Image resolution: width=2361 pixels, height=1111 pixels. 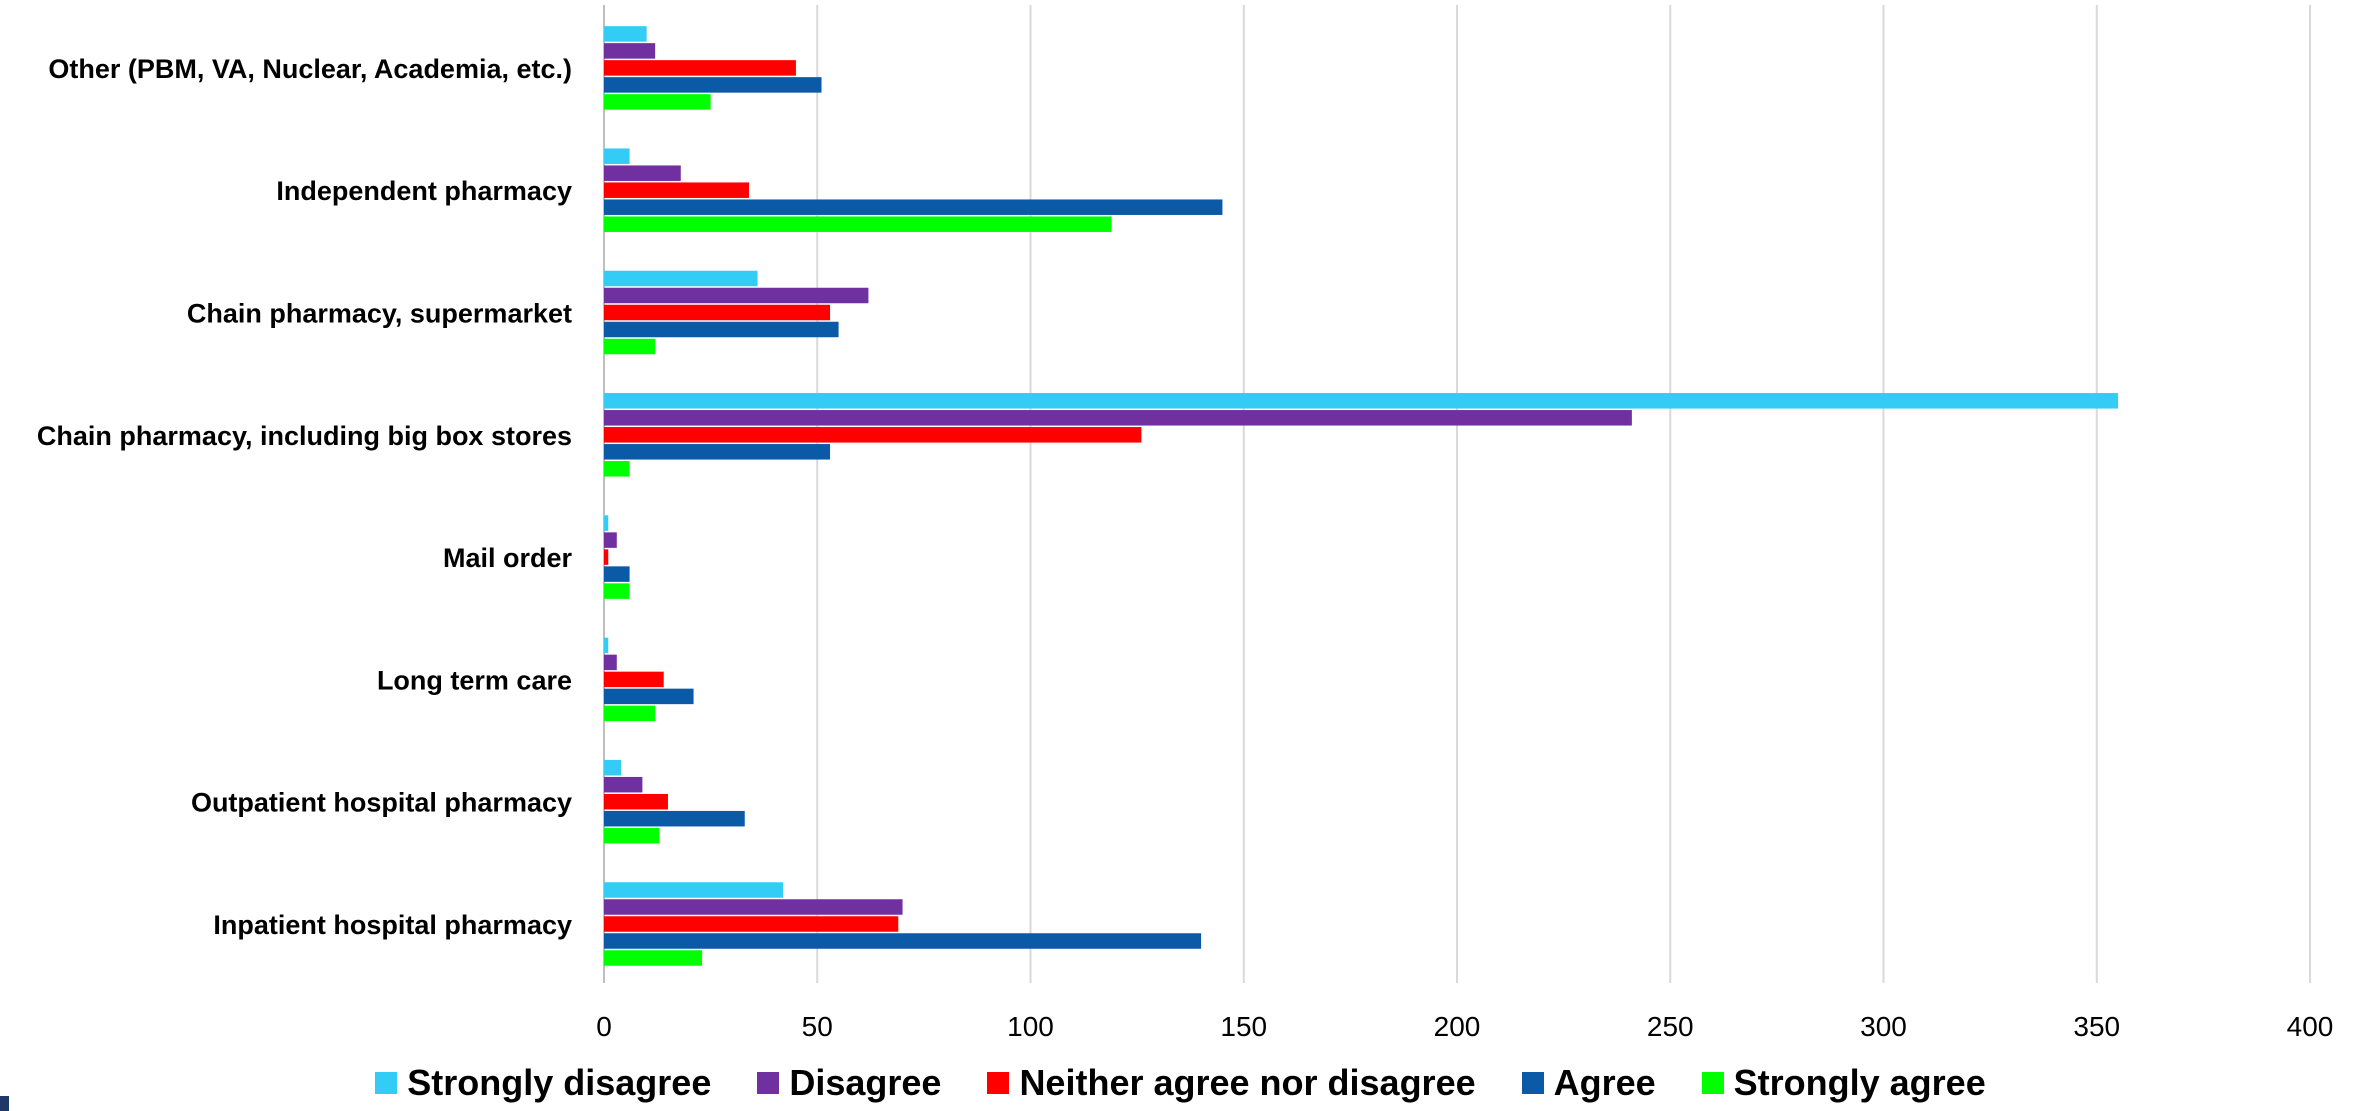 I want to click on category-label: Independent pharmacy, so click(x=424, y=191).